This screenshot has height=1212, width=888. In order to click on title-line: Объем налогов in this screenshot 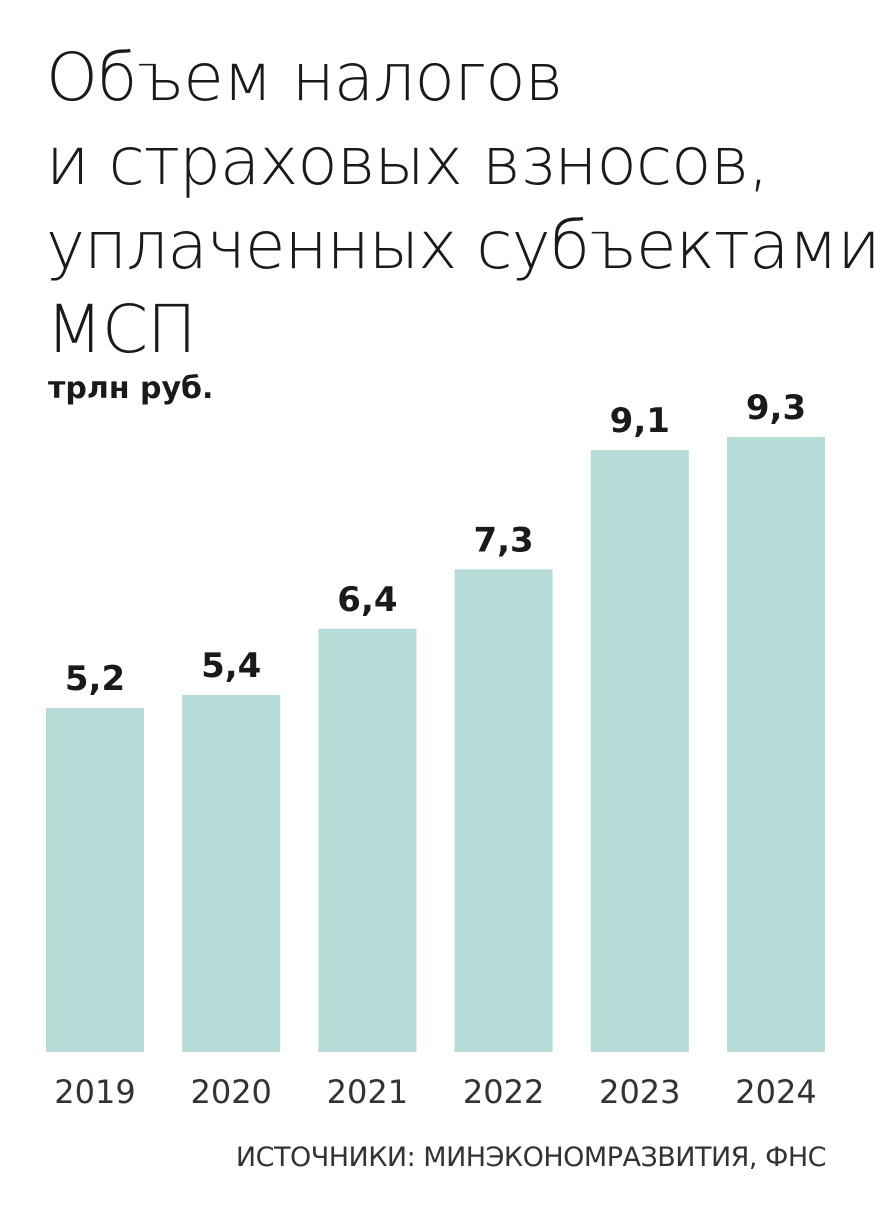, I will do `click(304, 77)`.